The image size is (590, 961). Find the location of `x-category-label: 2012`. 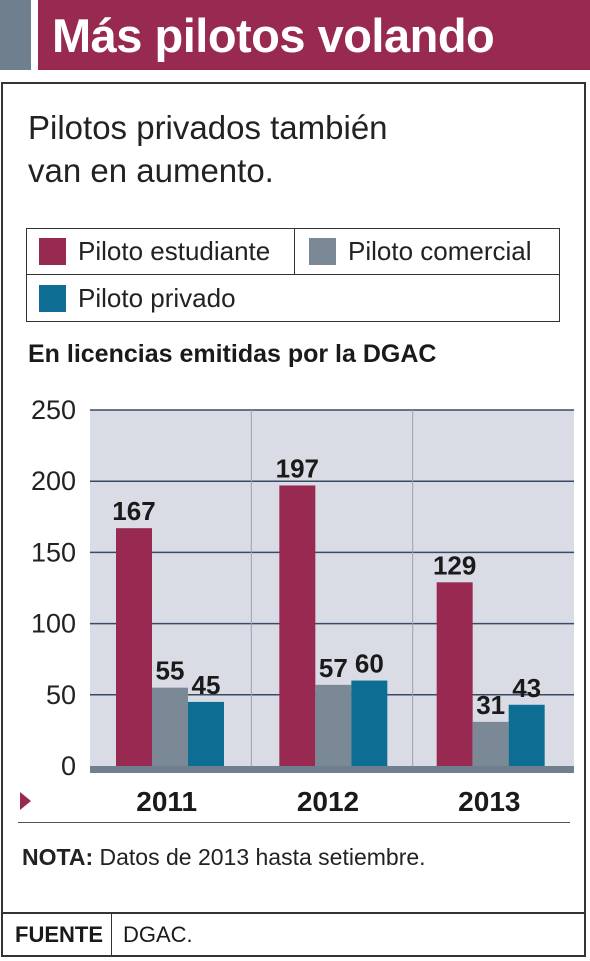

x-category-label: 2012 is located at coordinates (328, 800).